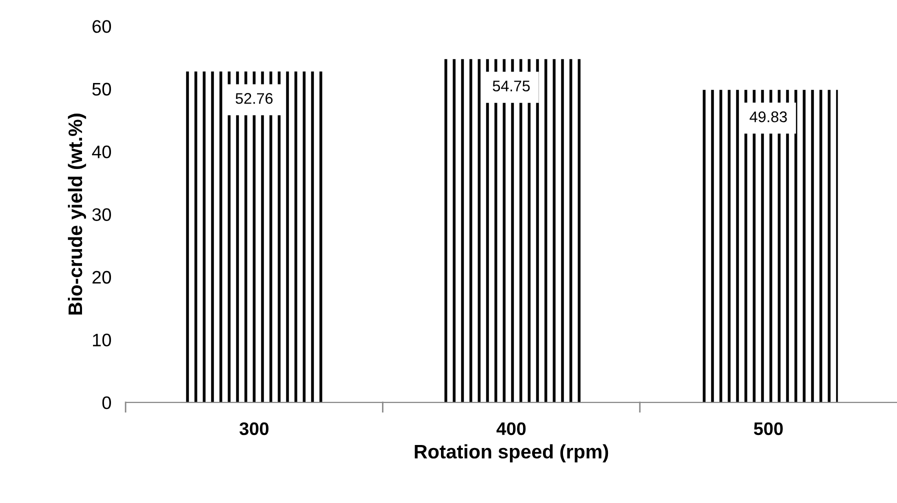 This screenshot has width=897, height=503. What do you see at coordinates (101, 89) in the screenshot?
I see `y-tick-label: 50` at bounding box center [101, 89].